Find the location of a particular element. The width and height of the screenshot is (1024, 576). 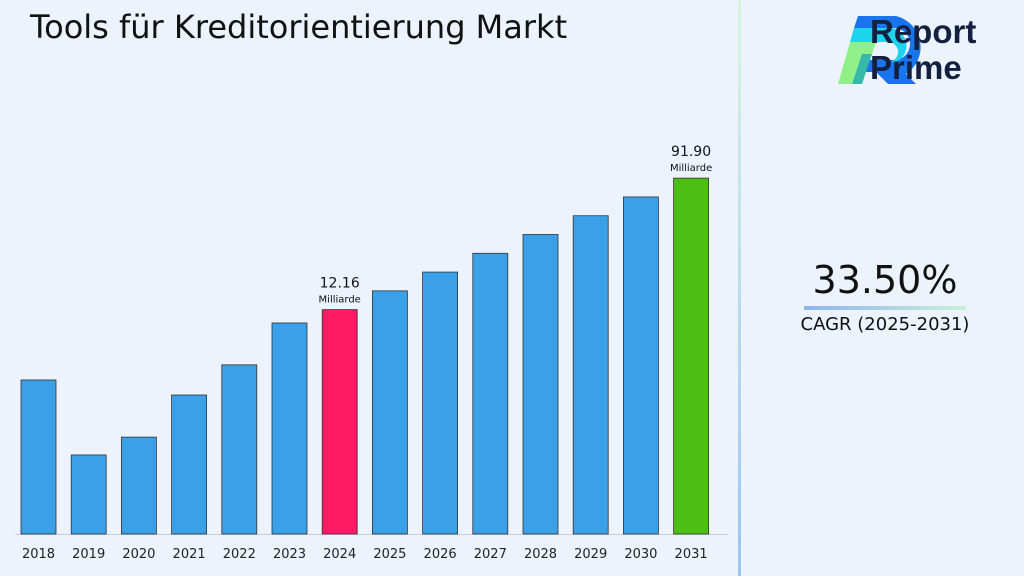

x-tick-label: 2024 is located at coordinates (339, 554).